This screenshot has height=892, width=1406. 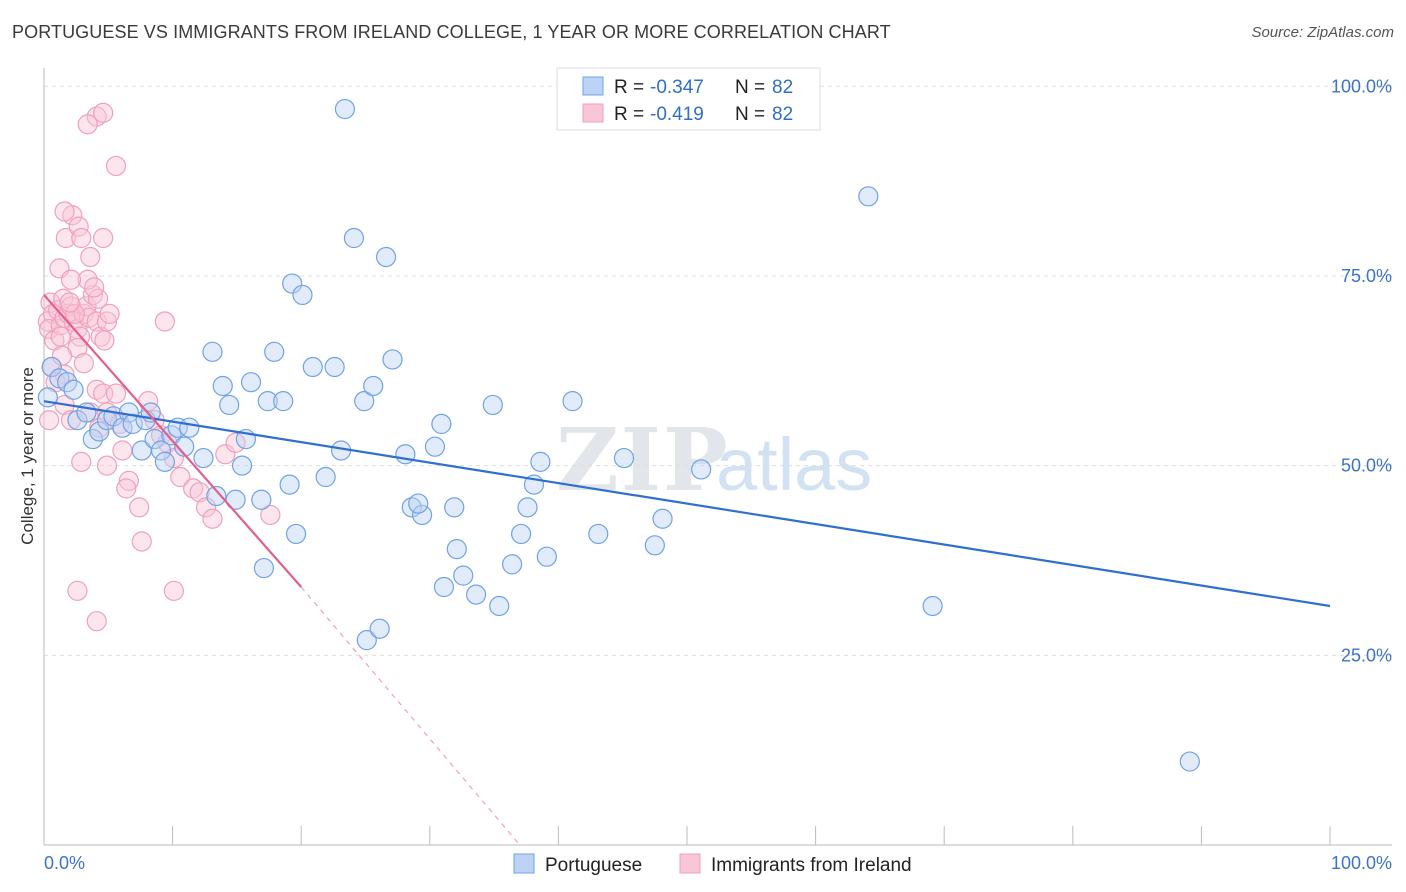 What do you see at coordinates (1361, 863) in the screenshot?
I see `x-tick-label-max: 100.0%` at bounding box center [1361, 863].